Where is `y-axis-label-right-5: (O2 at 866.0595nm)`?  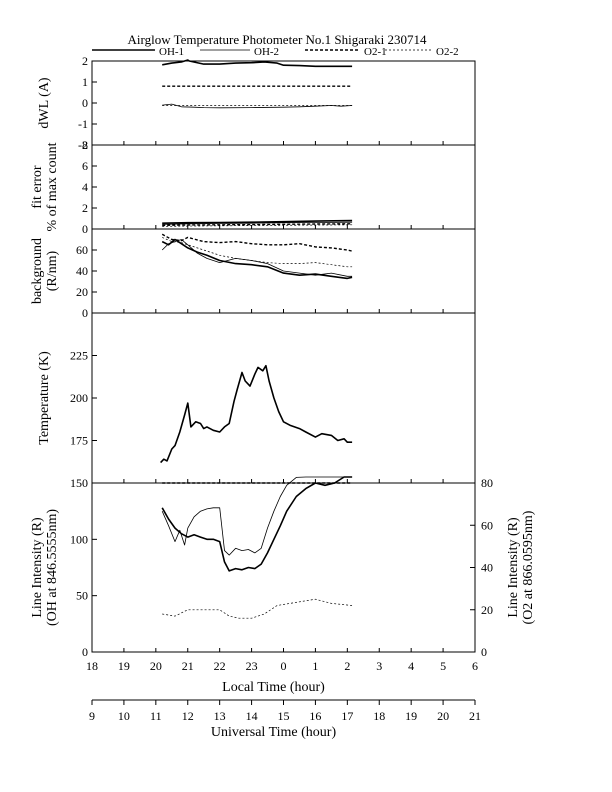
y-axis-label-right-5: (O2 at 866.0595nm) is located at coordinates (528, 567).